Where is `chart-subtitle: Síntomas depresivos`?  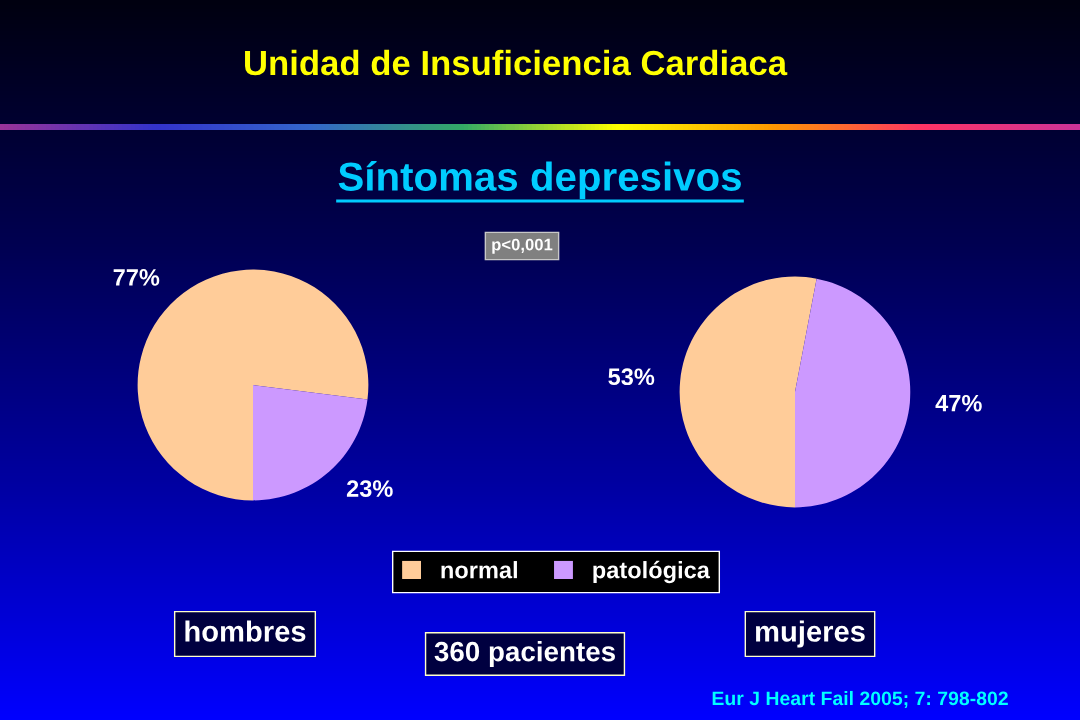 chart-subtitle: Síntomas depresivos is located at coordinates (539, 180).